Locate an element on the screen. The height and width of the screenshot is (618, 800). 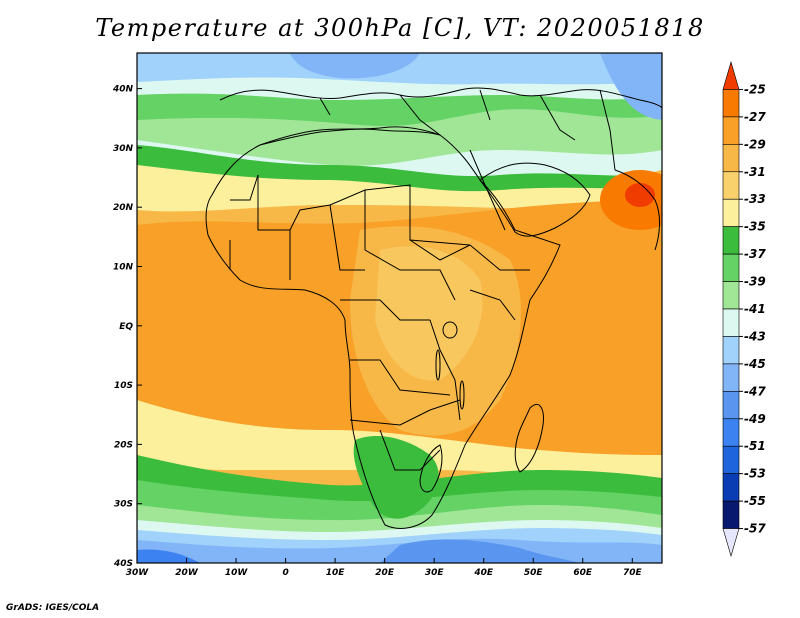
colorbar-label: -51 is located at coordinates (755, 446).